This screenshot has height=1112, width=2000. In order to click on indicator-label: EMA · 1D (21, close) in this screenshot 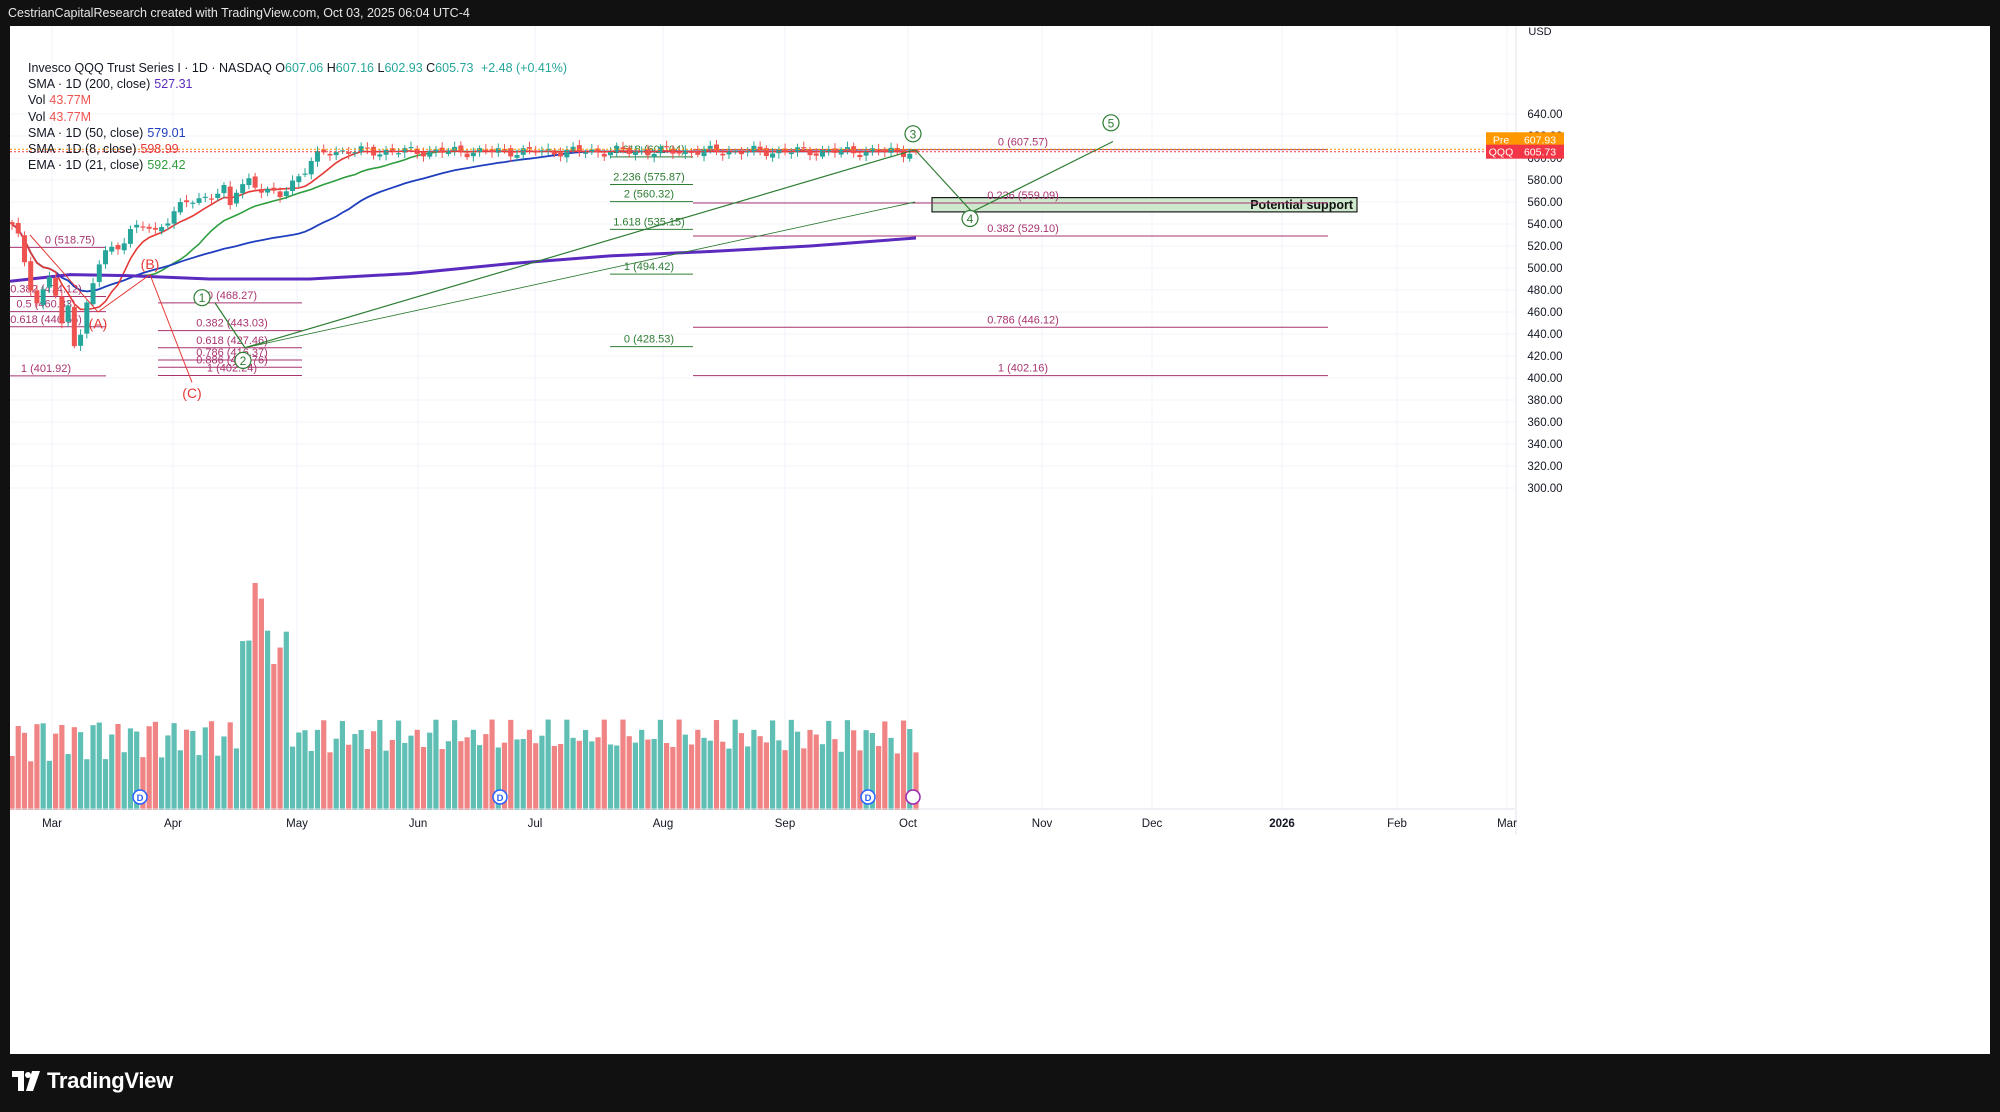, I will do `click(86, 165)`.